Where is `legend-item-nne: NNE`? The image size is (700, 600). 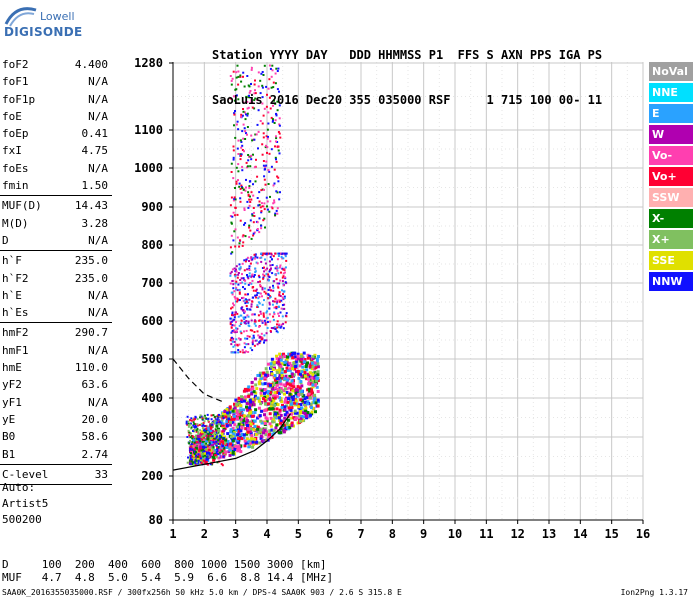 legend-item-nne: NNE is located at coordinates (671, 92).